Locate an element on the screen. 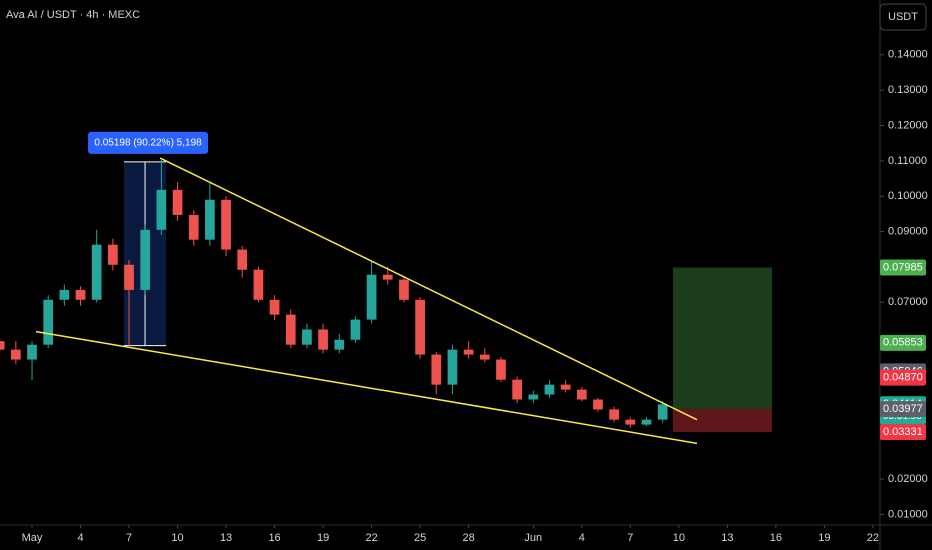 This screenshot has width=932, height=550. currency-button-label: USDT is located at coordinates (903, 17).